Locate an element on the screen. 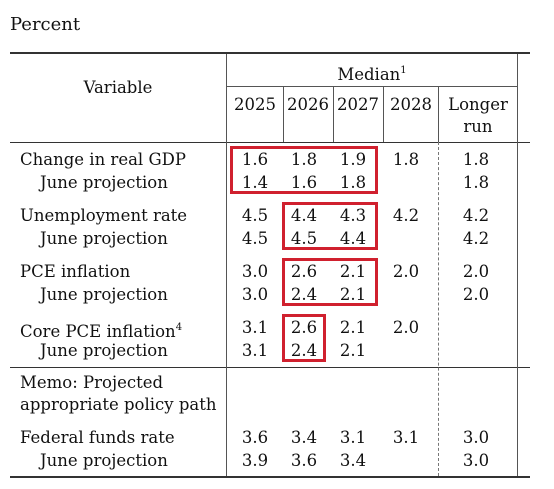 The width and height of the screenshot is (554, 489). bottom-rule is located at coordinates (270, 477).